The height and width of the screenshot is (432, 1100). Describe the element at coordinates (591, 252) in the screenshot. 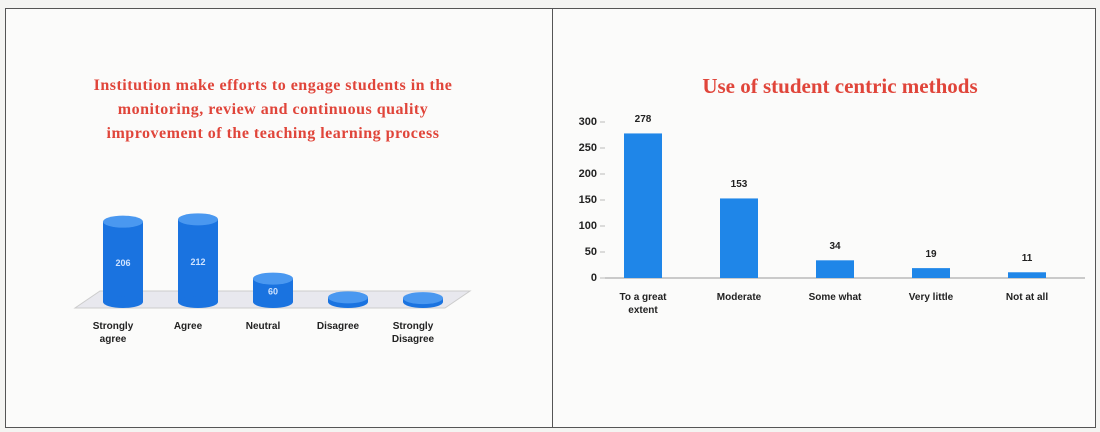

I see `y-tick-label: 50` at that location.